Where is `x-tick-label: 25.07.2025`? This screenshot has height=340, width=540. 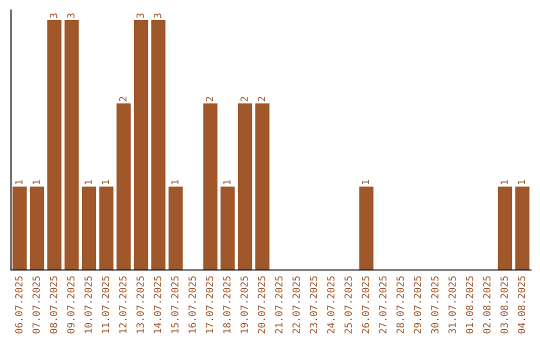
x-tick-label: 25.07.2025 is located at coordinates (348, 305).